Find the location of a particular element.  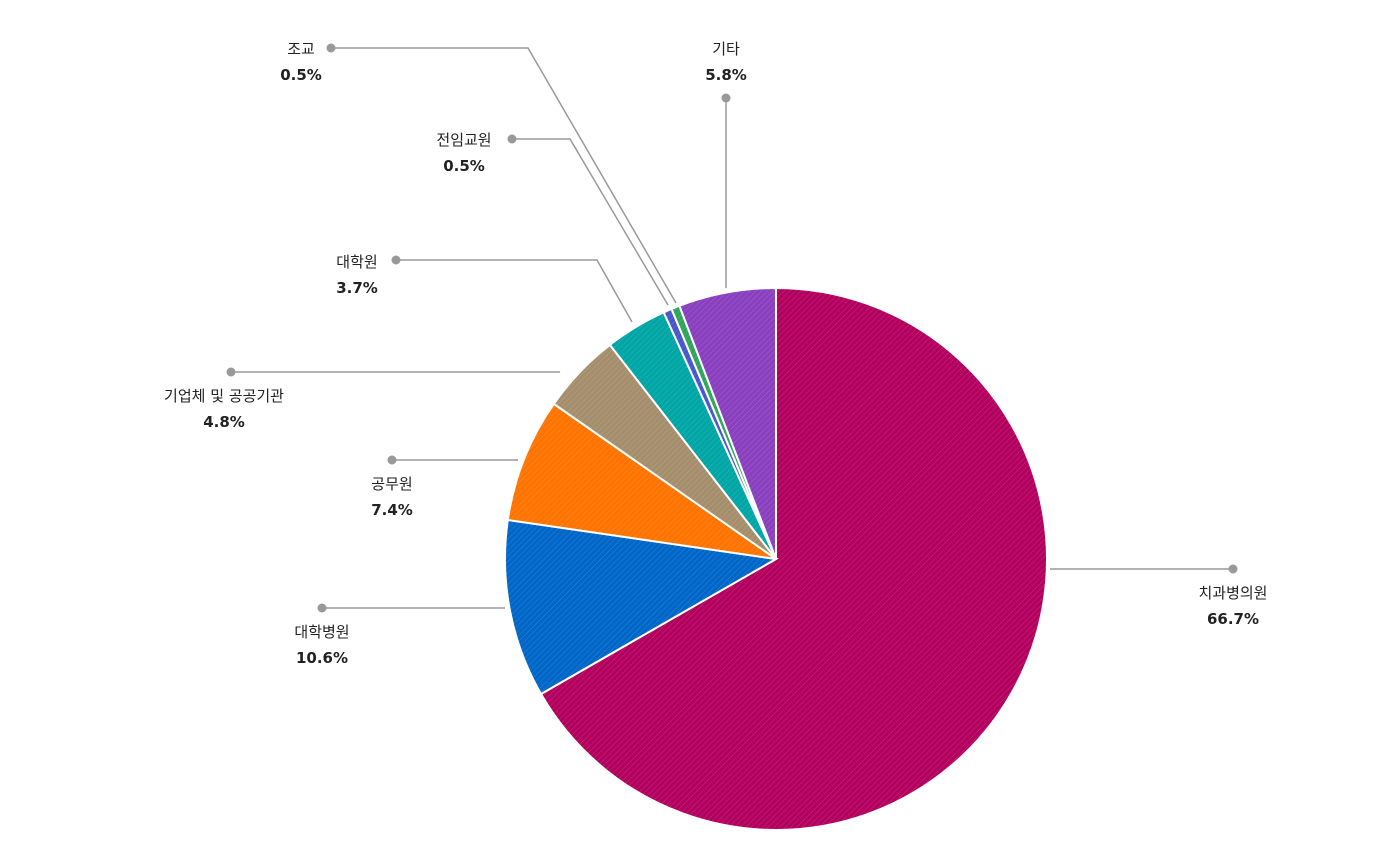

slice-label: 공무원 is located at coordinates (391, 484).